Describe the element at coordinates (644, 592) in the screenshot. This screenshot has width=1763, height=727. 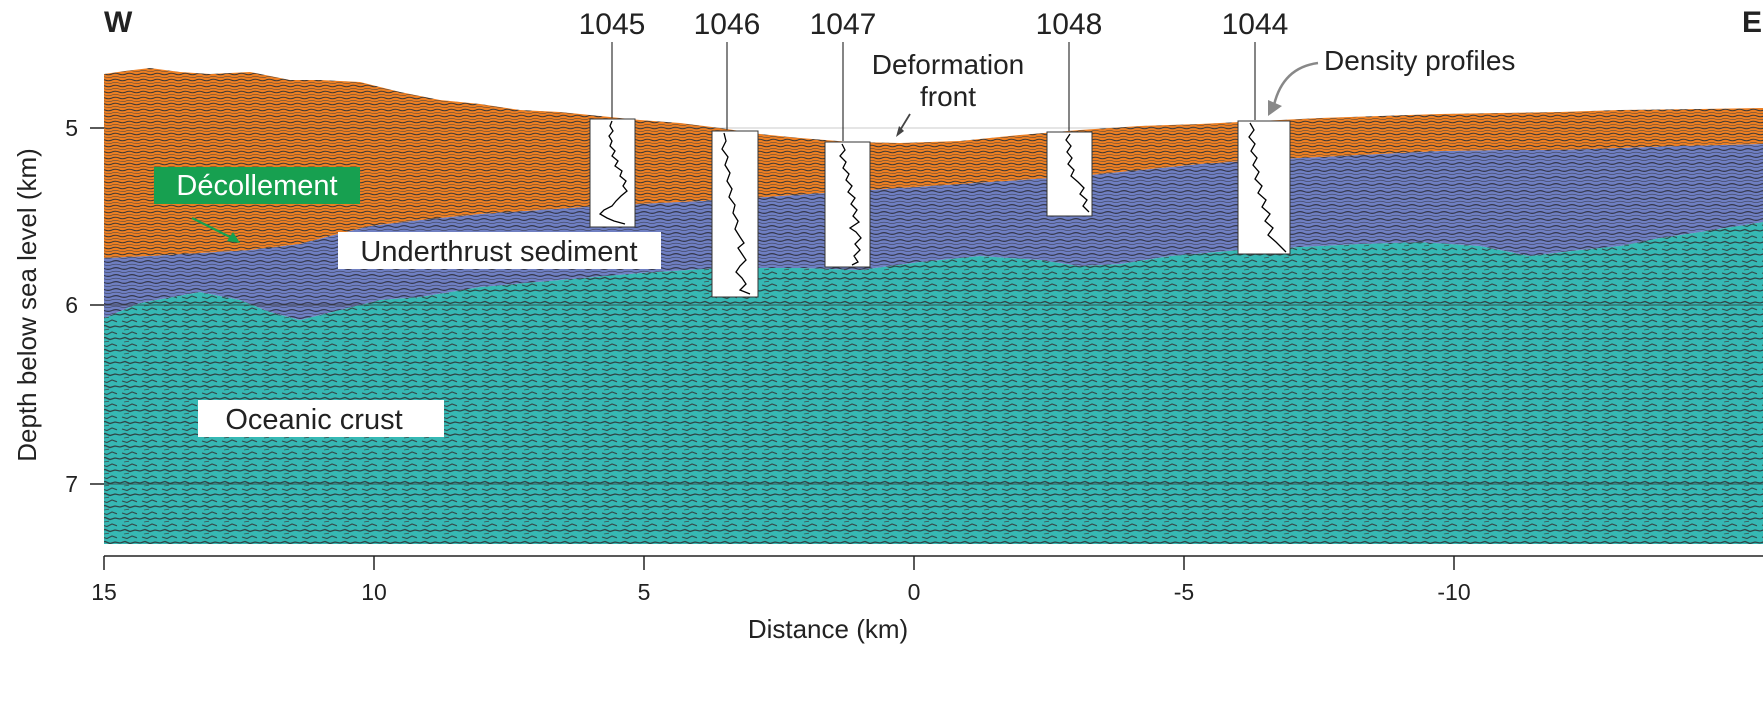
I see `x-tick-label-5: 5` at that location.